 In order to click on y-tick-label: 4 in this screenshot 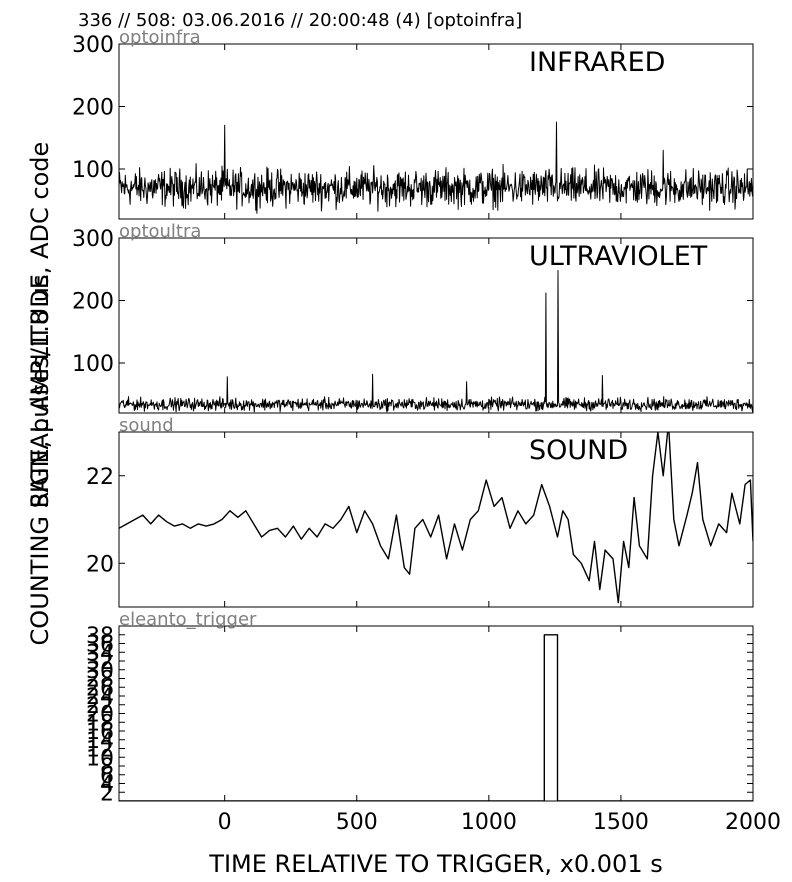, I will do `click(107, 785)`.